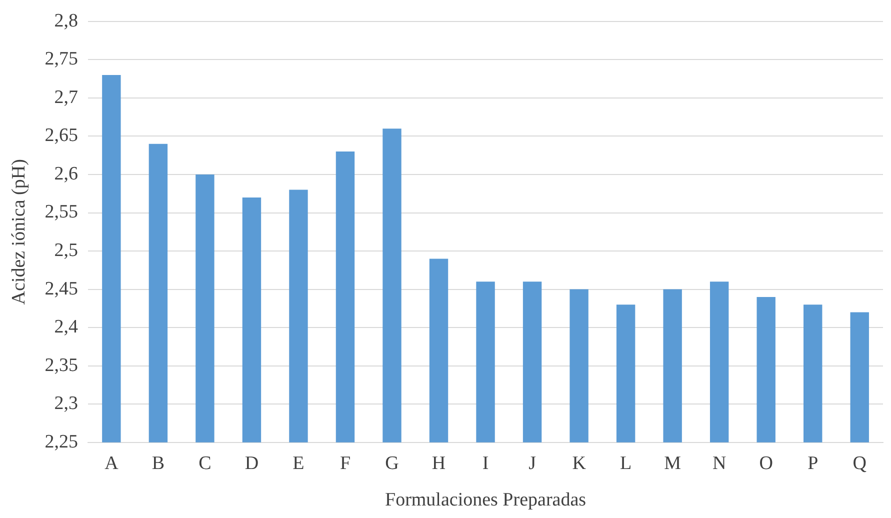 This screenshot has height=518, width=891. I want to click on x-tick-label: G, so click(392, 463).